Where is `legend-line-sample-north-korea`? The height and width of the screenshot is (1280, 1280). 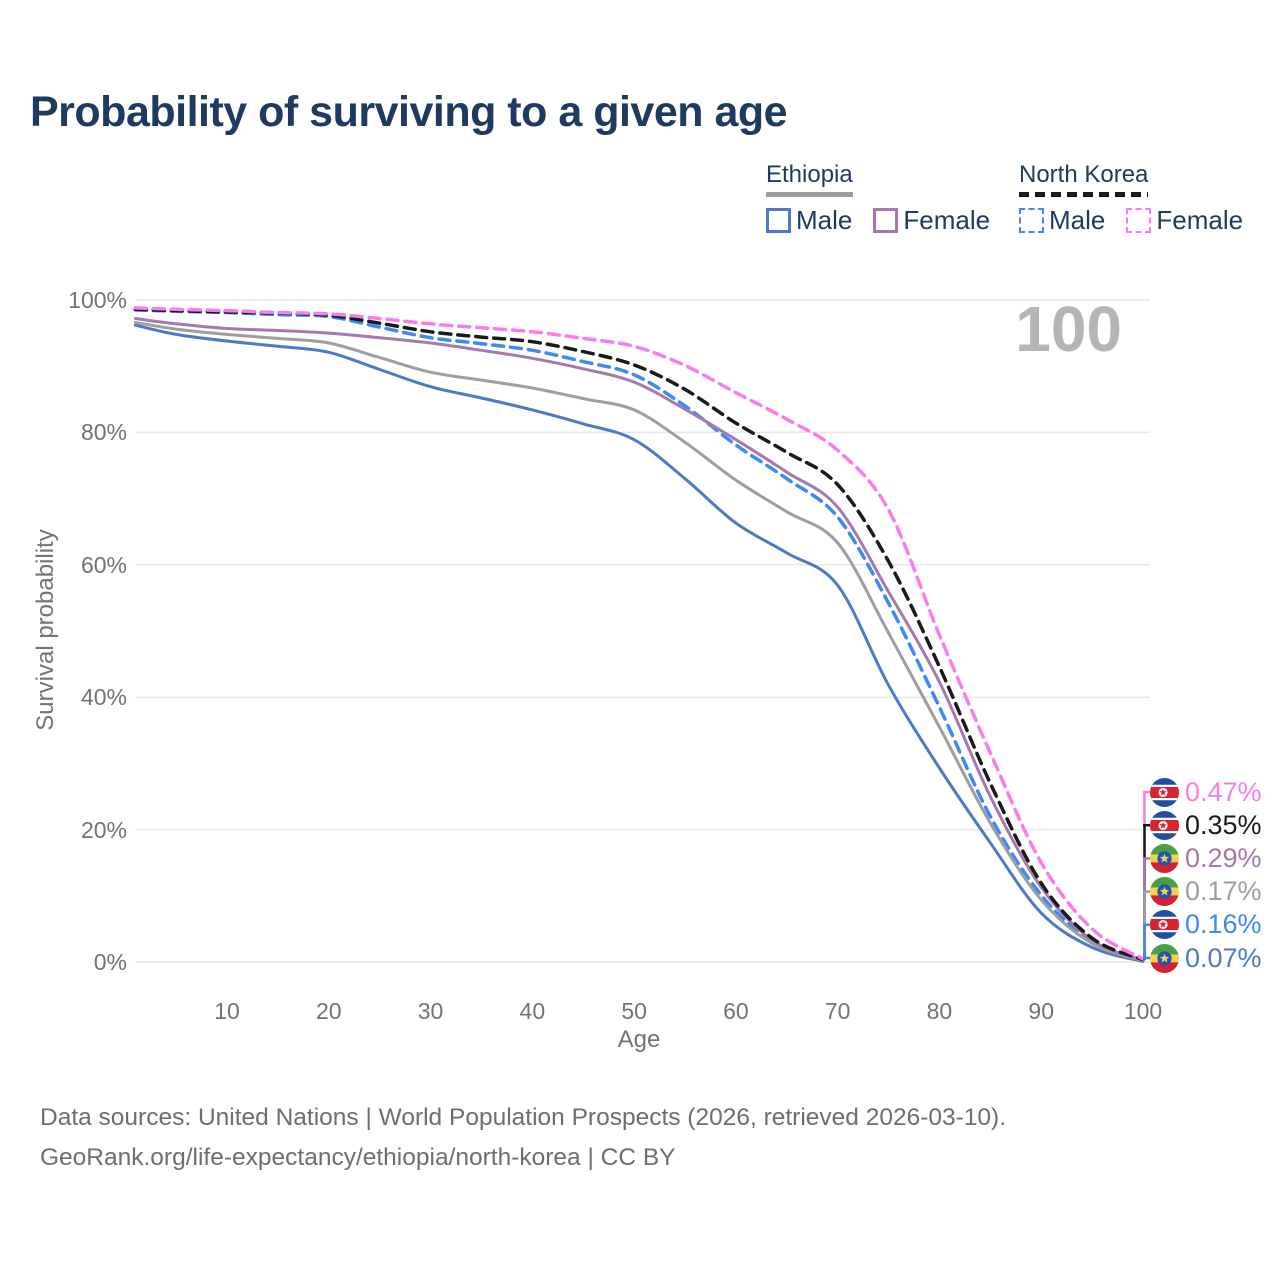
legend-line-sample-north-korea is located at coordinates (1084, 194).